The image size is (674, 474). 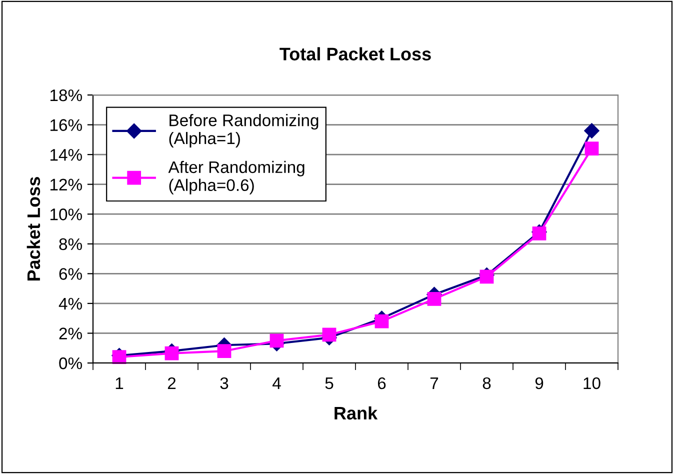 I want to click on x-tick-label: 1, so click(x=120, y=383).